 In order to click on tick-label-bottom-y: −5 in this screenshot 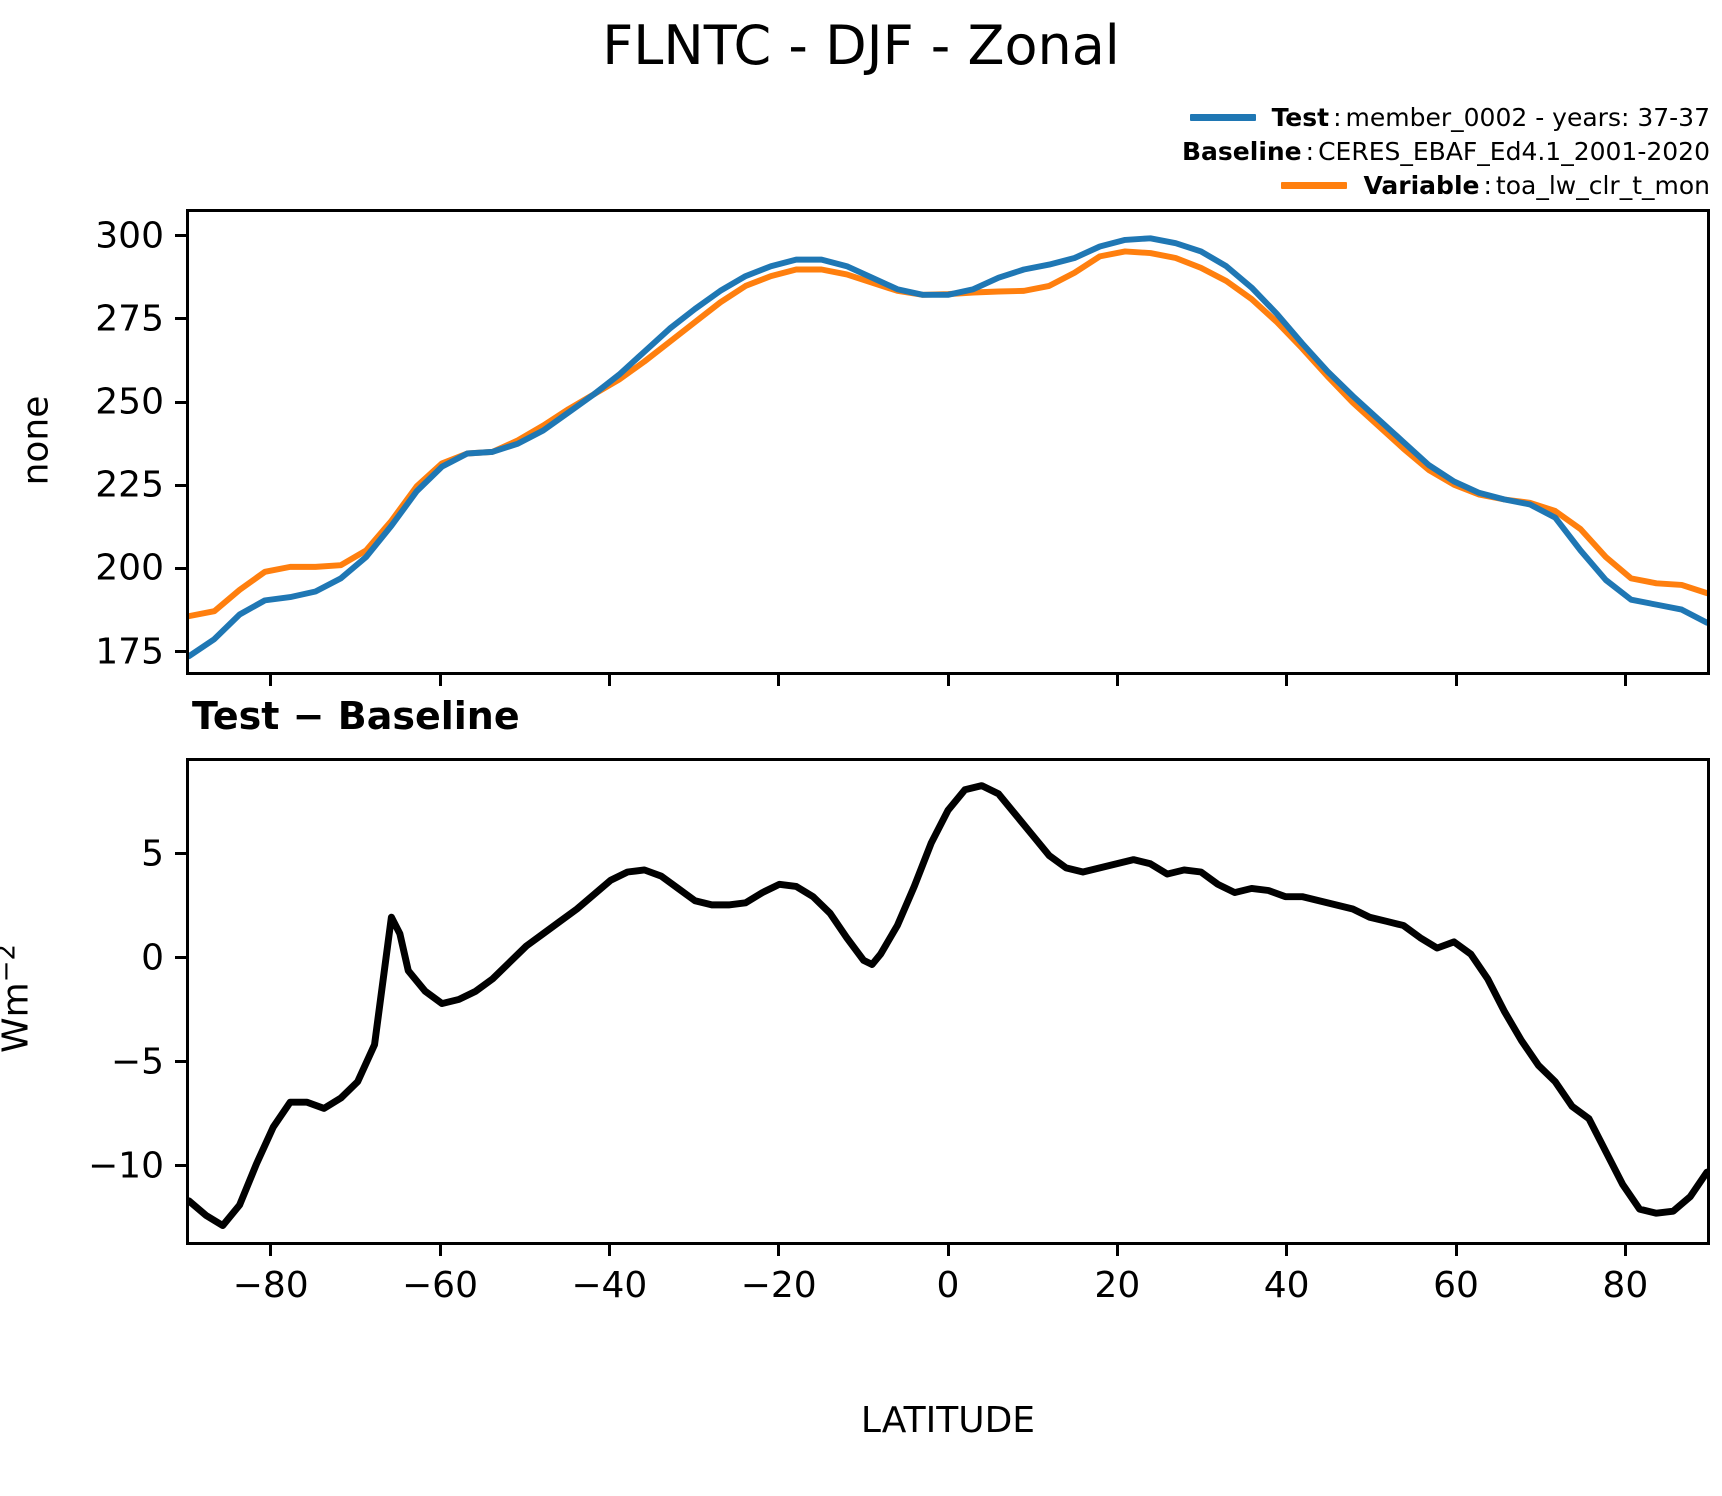, I will do `click(137, 1062)`.